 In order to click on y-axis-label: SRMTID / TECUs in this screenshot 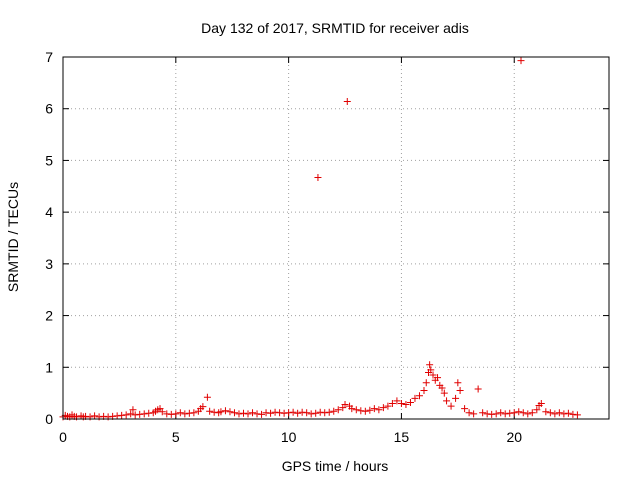, I will do `click(13, 237)`.